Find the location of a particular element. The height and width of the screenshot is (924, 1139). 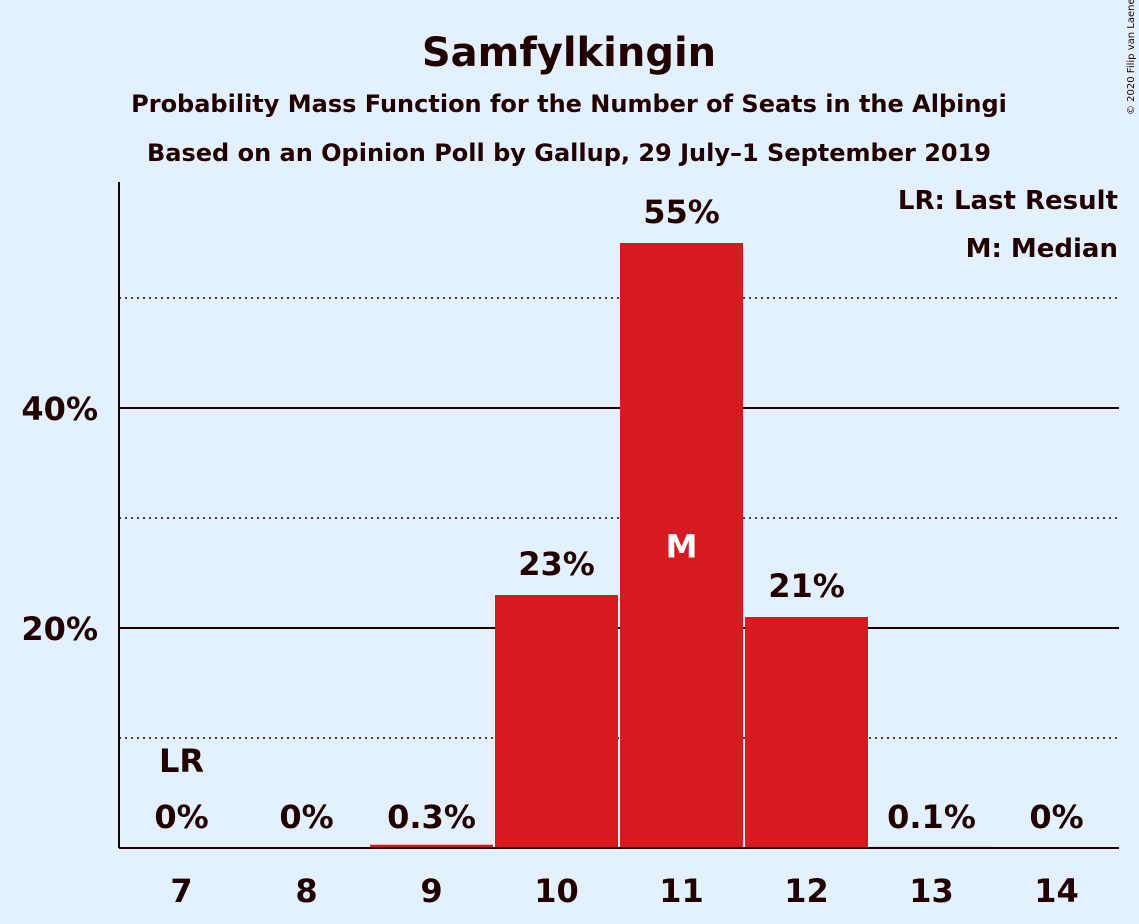

copyright-note: © 2020 Filip van Laenen is located at coordinates (1131, 57).